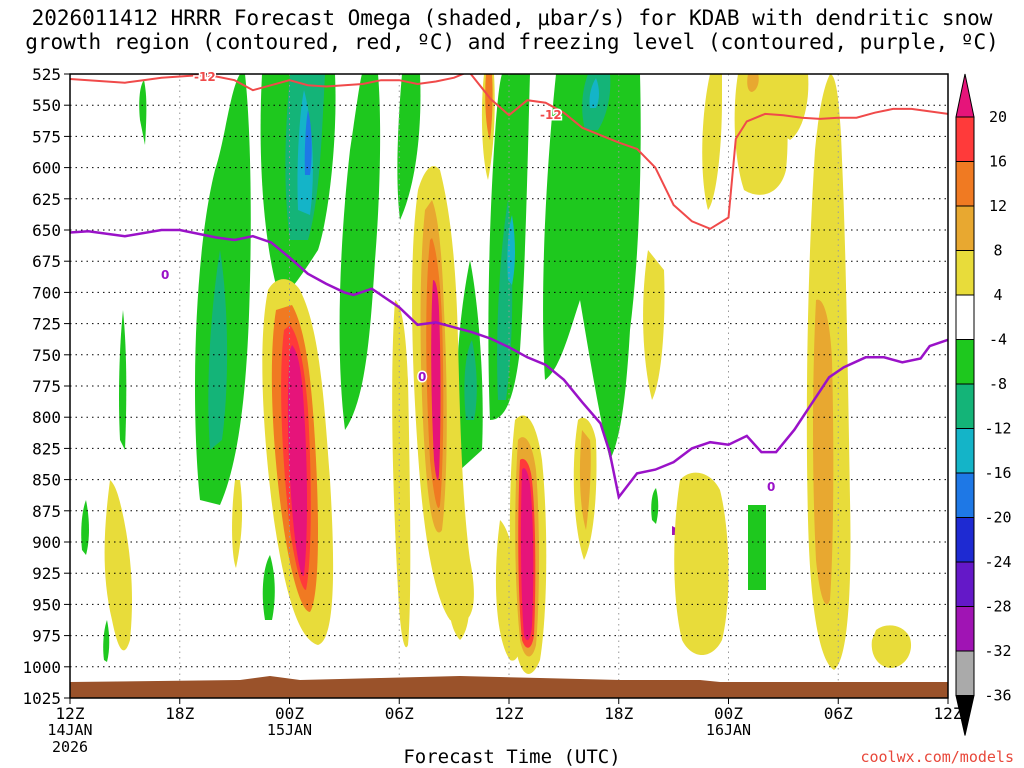 Image resolution: width=1024 pixels, height=768 pixels. Describe the element at coordinates (997, 295) in the screenshot. I see `colorbar-label: 4` at that location.